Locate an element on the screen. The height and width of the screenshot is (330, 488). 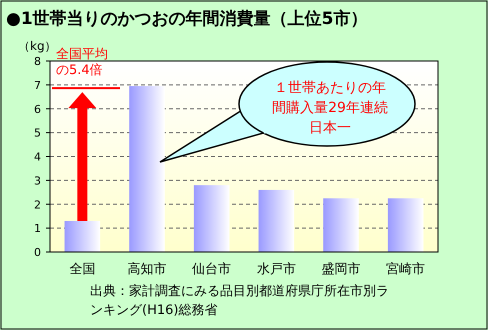
x-tick-label: 全国 is located at coordinates (82, 269).